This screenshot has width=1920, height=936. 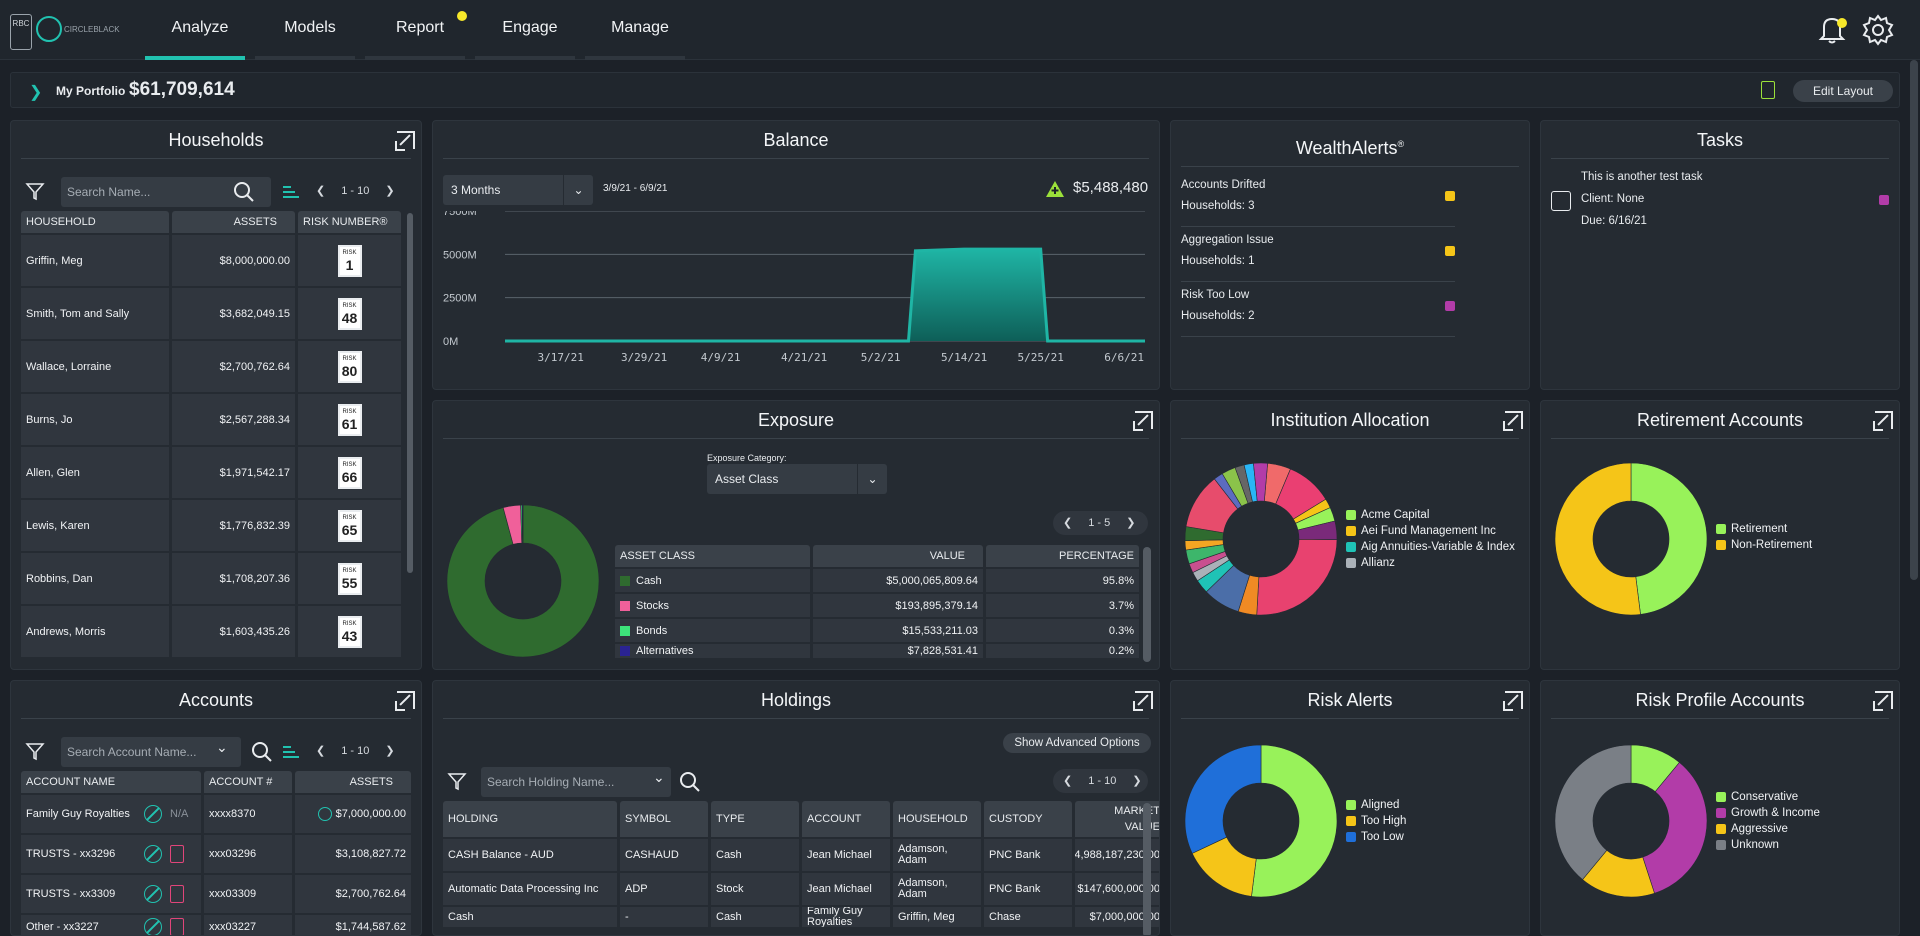 What do you see at coordinates (1751, 529) in the screenshot?
I see `legend-item: Retirement` at bounding box center [1751, 529].